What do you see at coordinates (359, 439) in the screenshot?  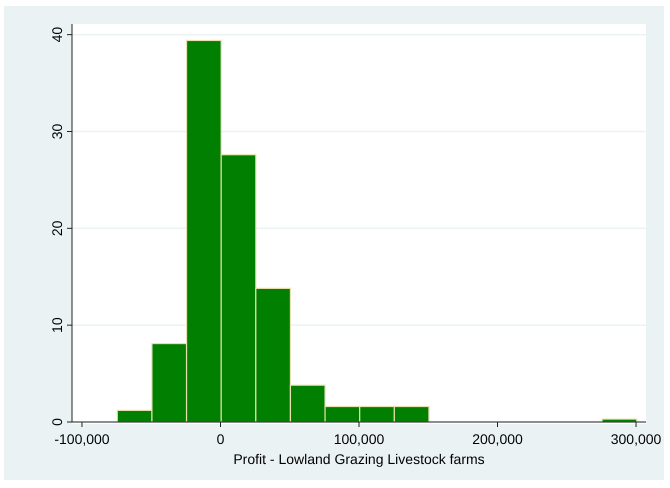 I see `x-tick-label: 100,000` at bounding box center [359, 439].